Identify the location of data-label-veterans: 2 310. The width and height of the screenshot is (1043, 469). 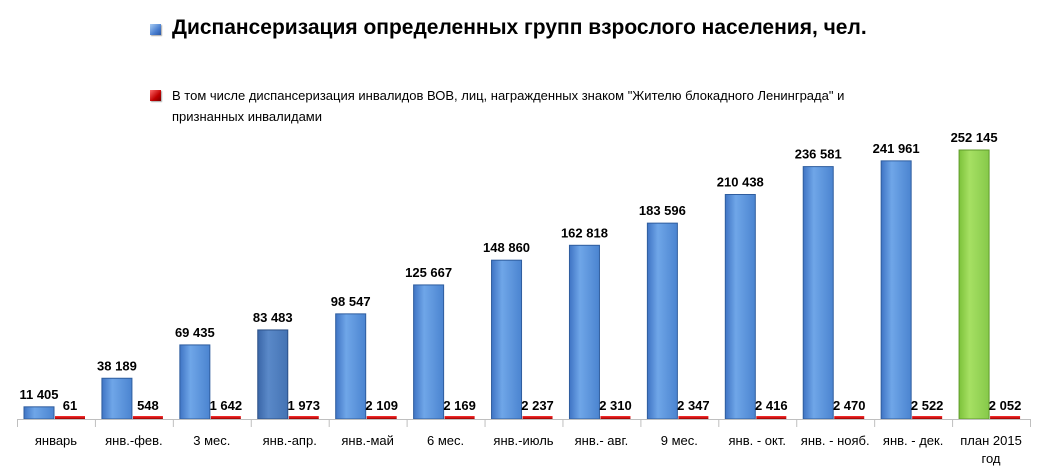
(615, 405).